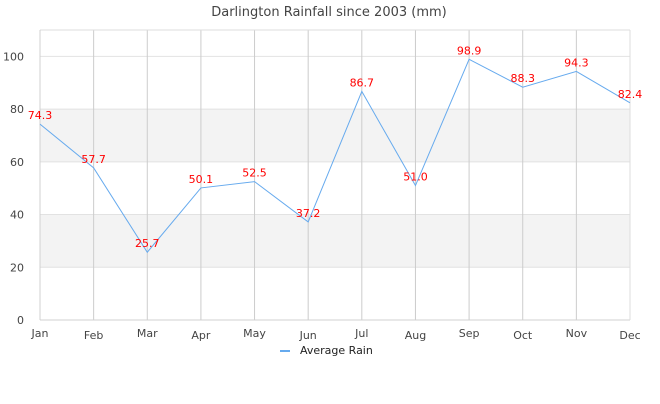 The width and height of the screenshot is (660, 404). I want to click on data-label: 86.7, so click(362, 82).